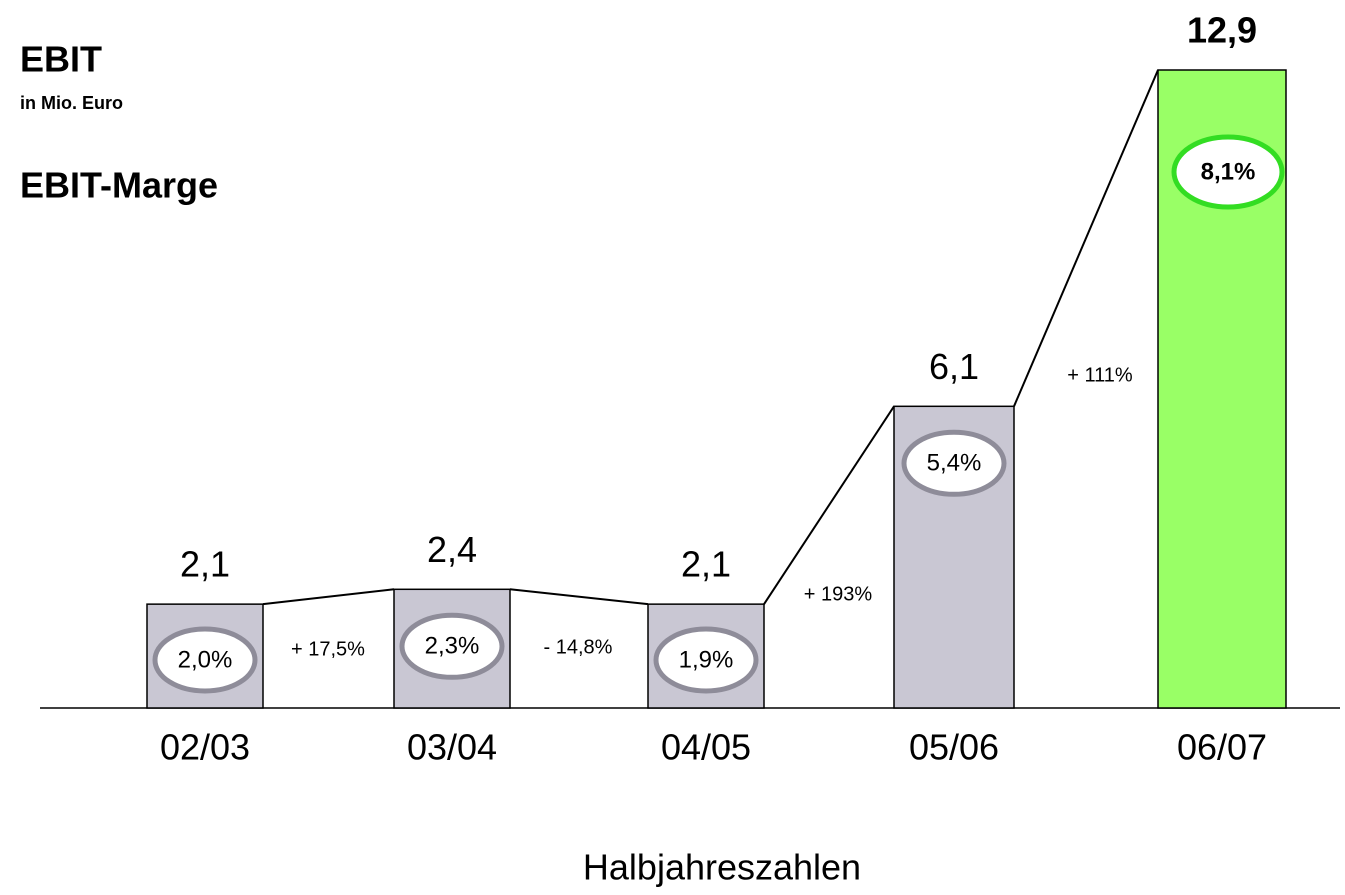 Image resolution: width=1345 pixels, height=895 pixels. Describe the element at coordinates (954, 366) in the screenshot. I see `value-label: 6,1` at that location.